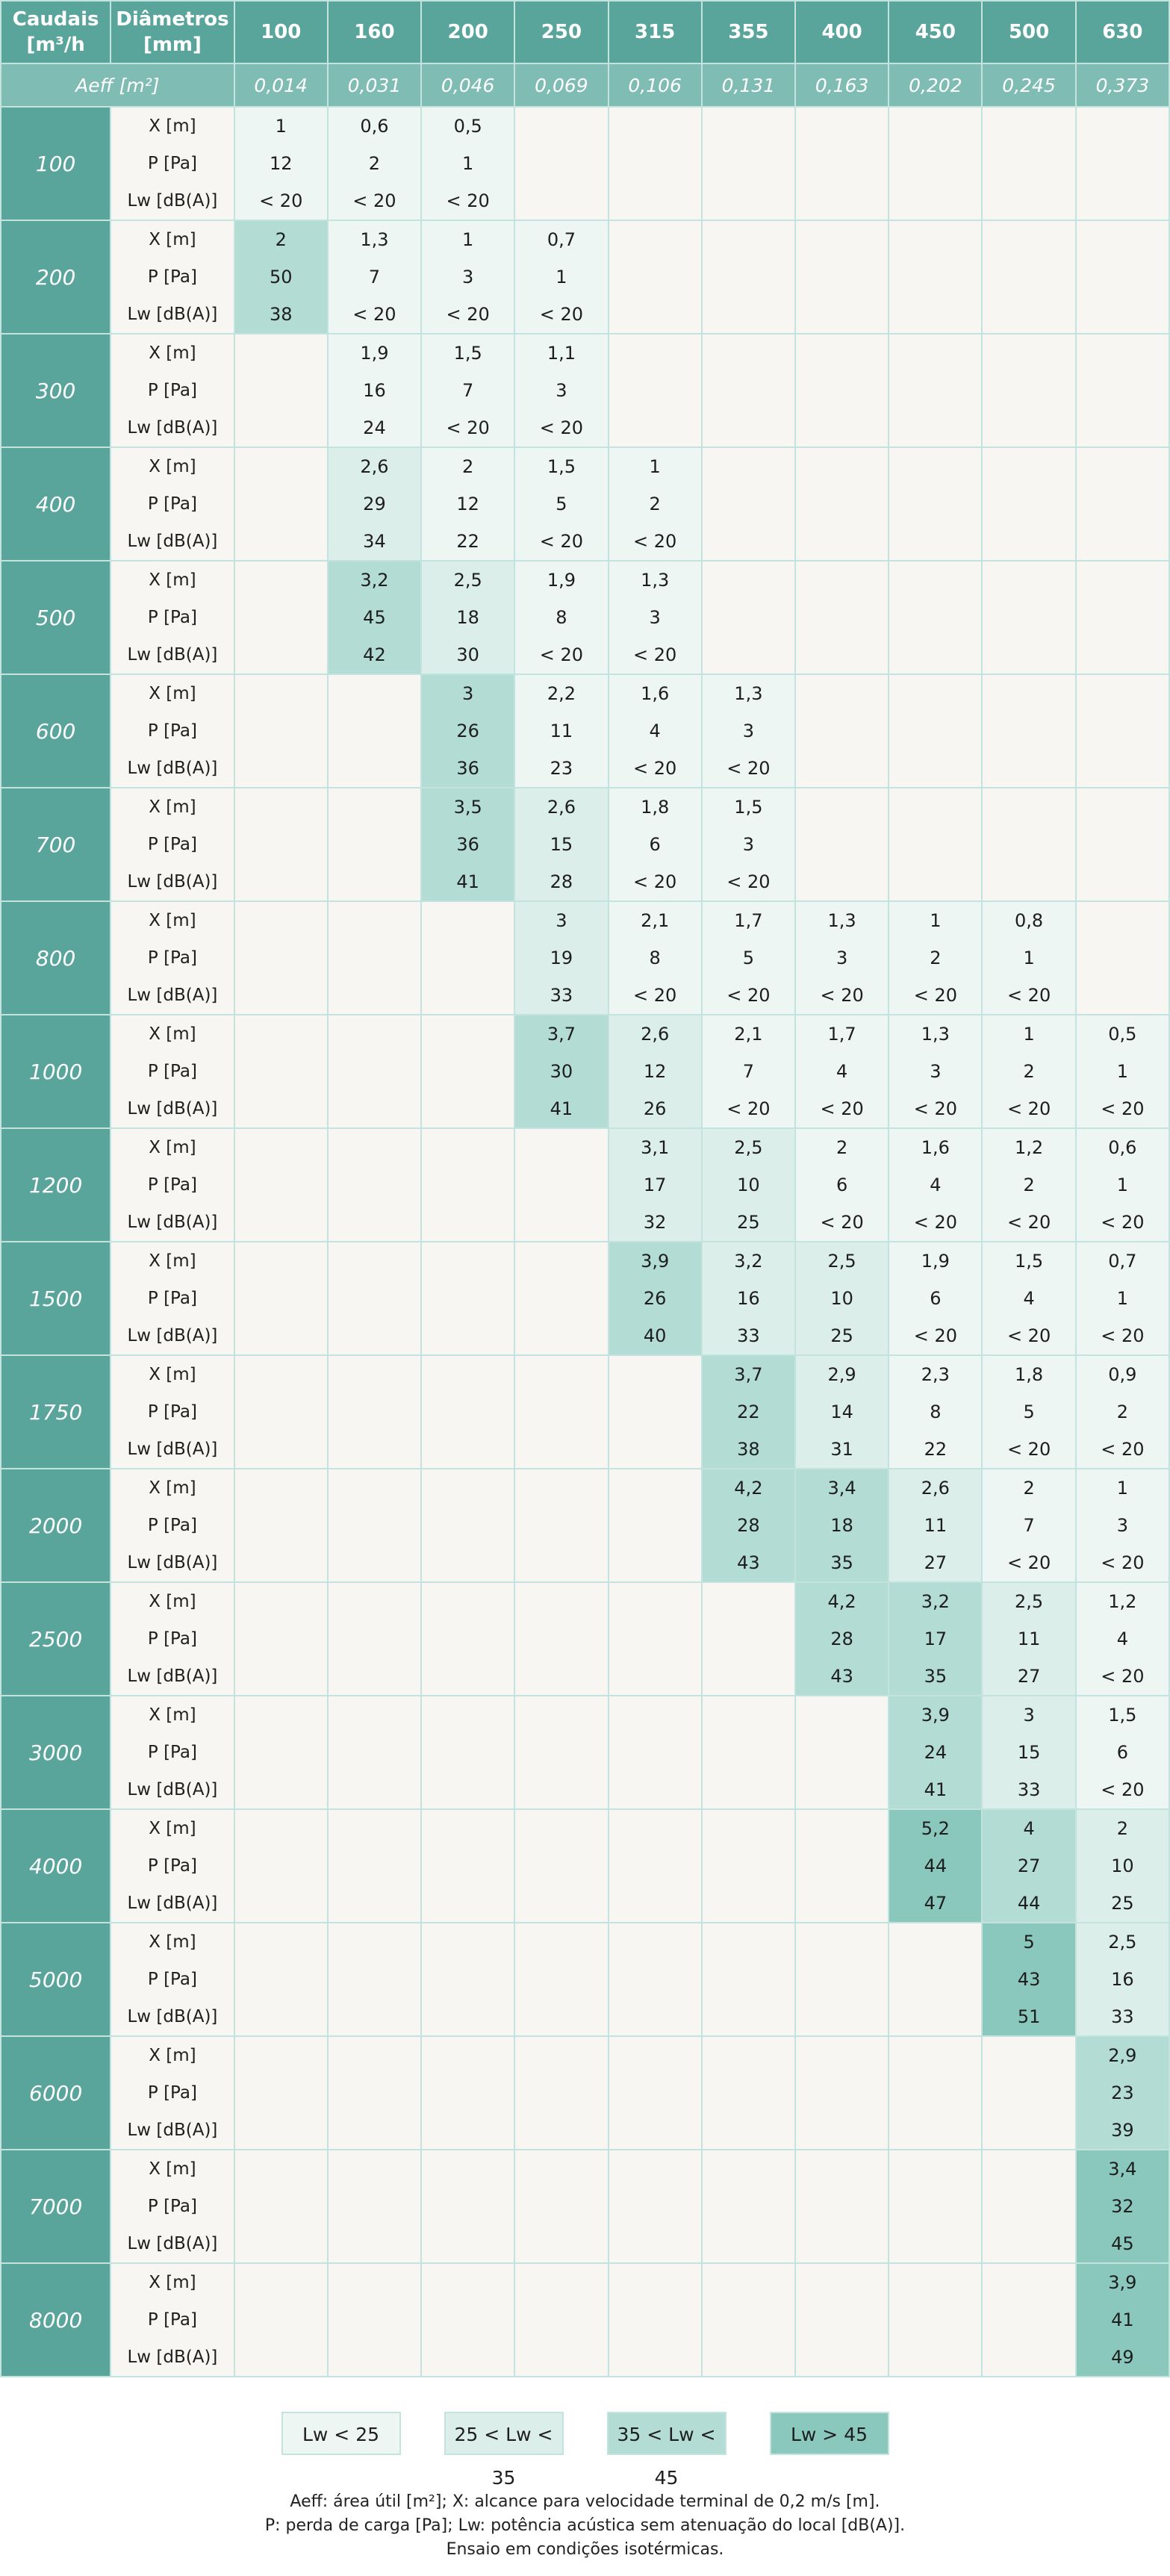 The height and width of the screenshot is (2576, 1170). I want to click on value-cell: 2,5 10 25, so click(842, 1298).